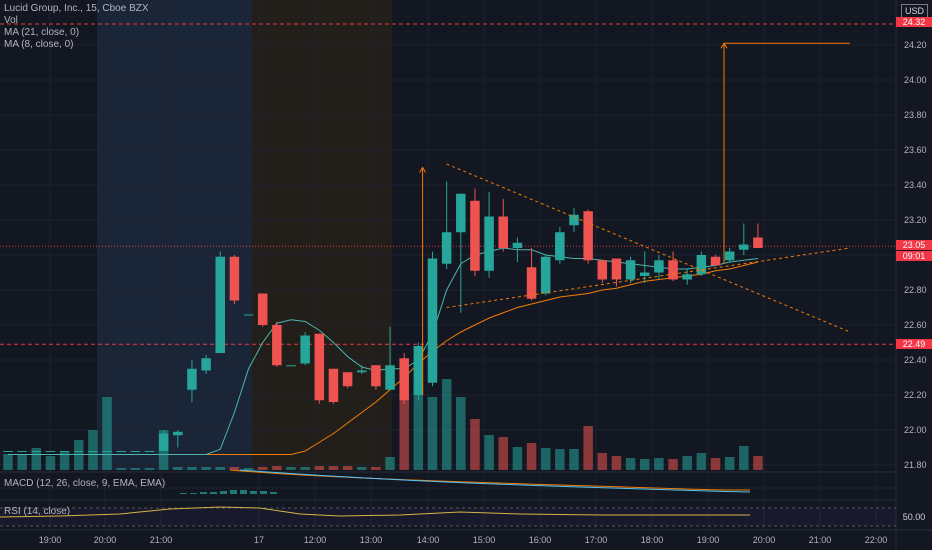 The width and height of the screenshot is (932, 550). Describe the element at coordinates (39, 44) in the screenshot. I see `ma8-label: MA (8, close, 0)` at that location.